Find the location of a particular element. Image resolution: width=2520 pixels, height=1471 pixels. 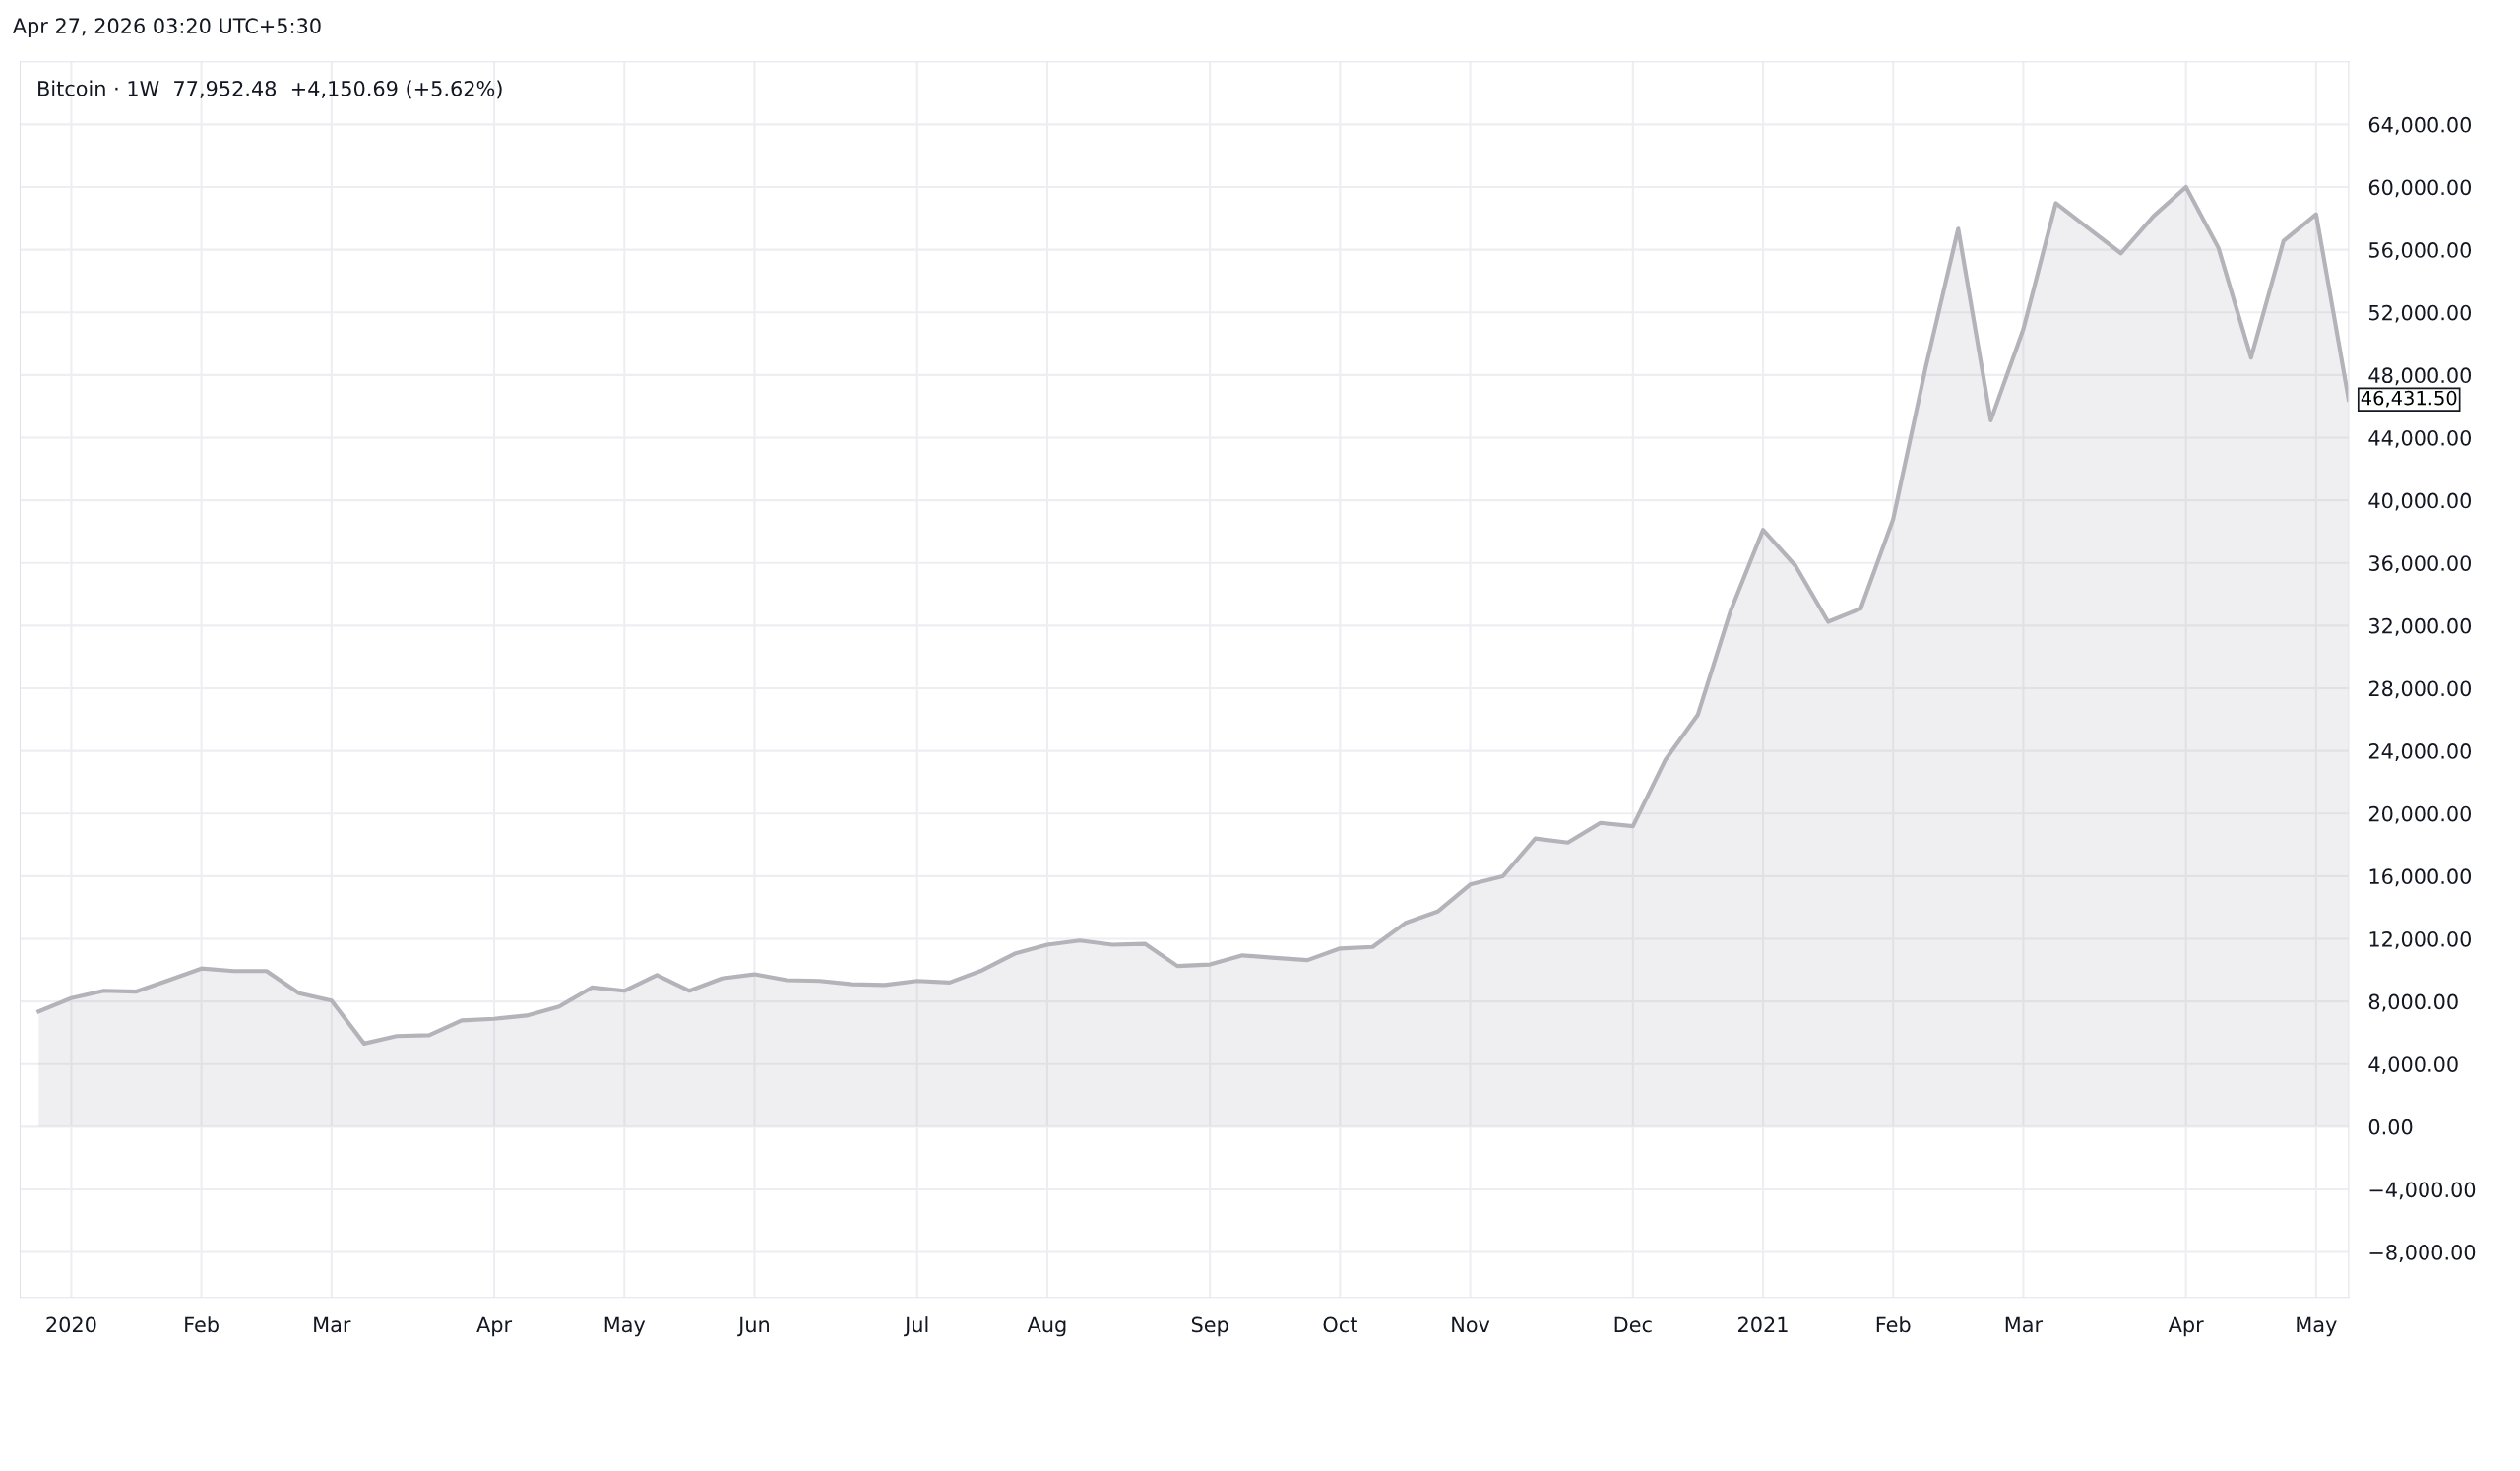

x-tick-label: Sep is located at coordinates (1209, 1326).